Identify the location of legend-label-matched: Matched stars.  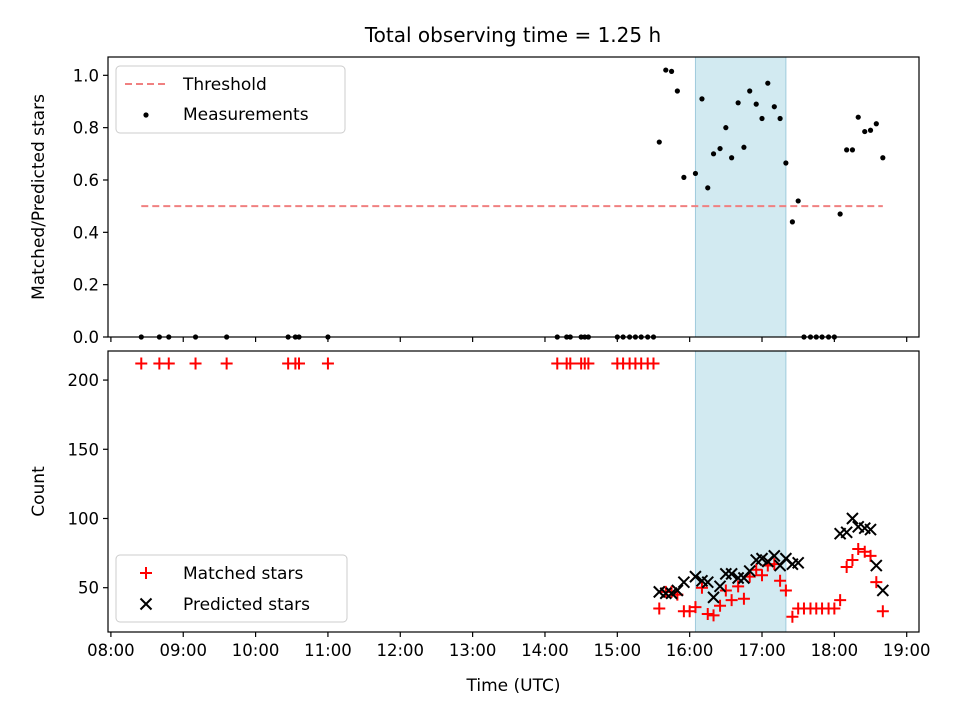
(243, 574).